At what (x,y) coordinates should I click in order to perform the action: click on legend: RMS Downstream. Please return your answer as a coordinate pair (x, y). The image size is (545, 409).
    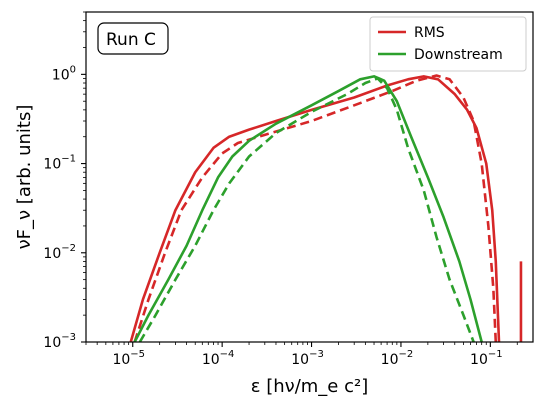
    Looking at the image, I should click on (448, 44).